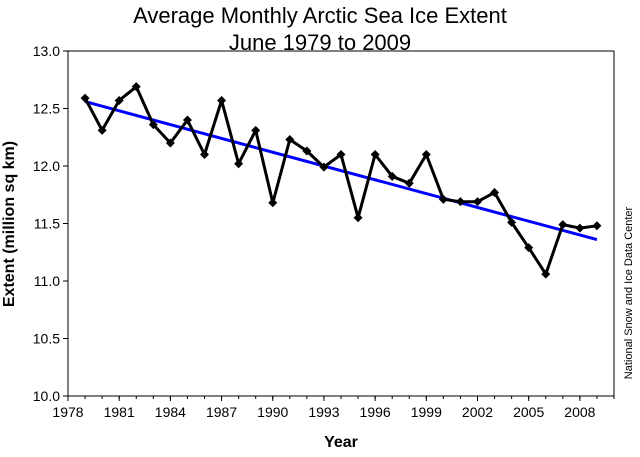 This screenshot has width=640, height=457. What do you see at coordinates (46, 166) in the screenshot?
I see `y-tick-label: 12.0` at bounding box center [46, 166].